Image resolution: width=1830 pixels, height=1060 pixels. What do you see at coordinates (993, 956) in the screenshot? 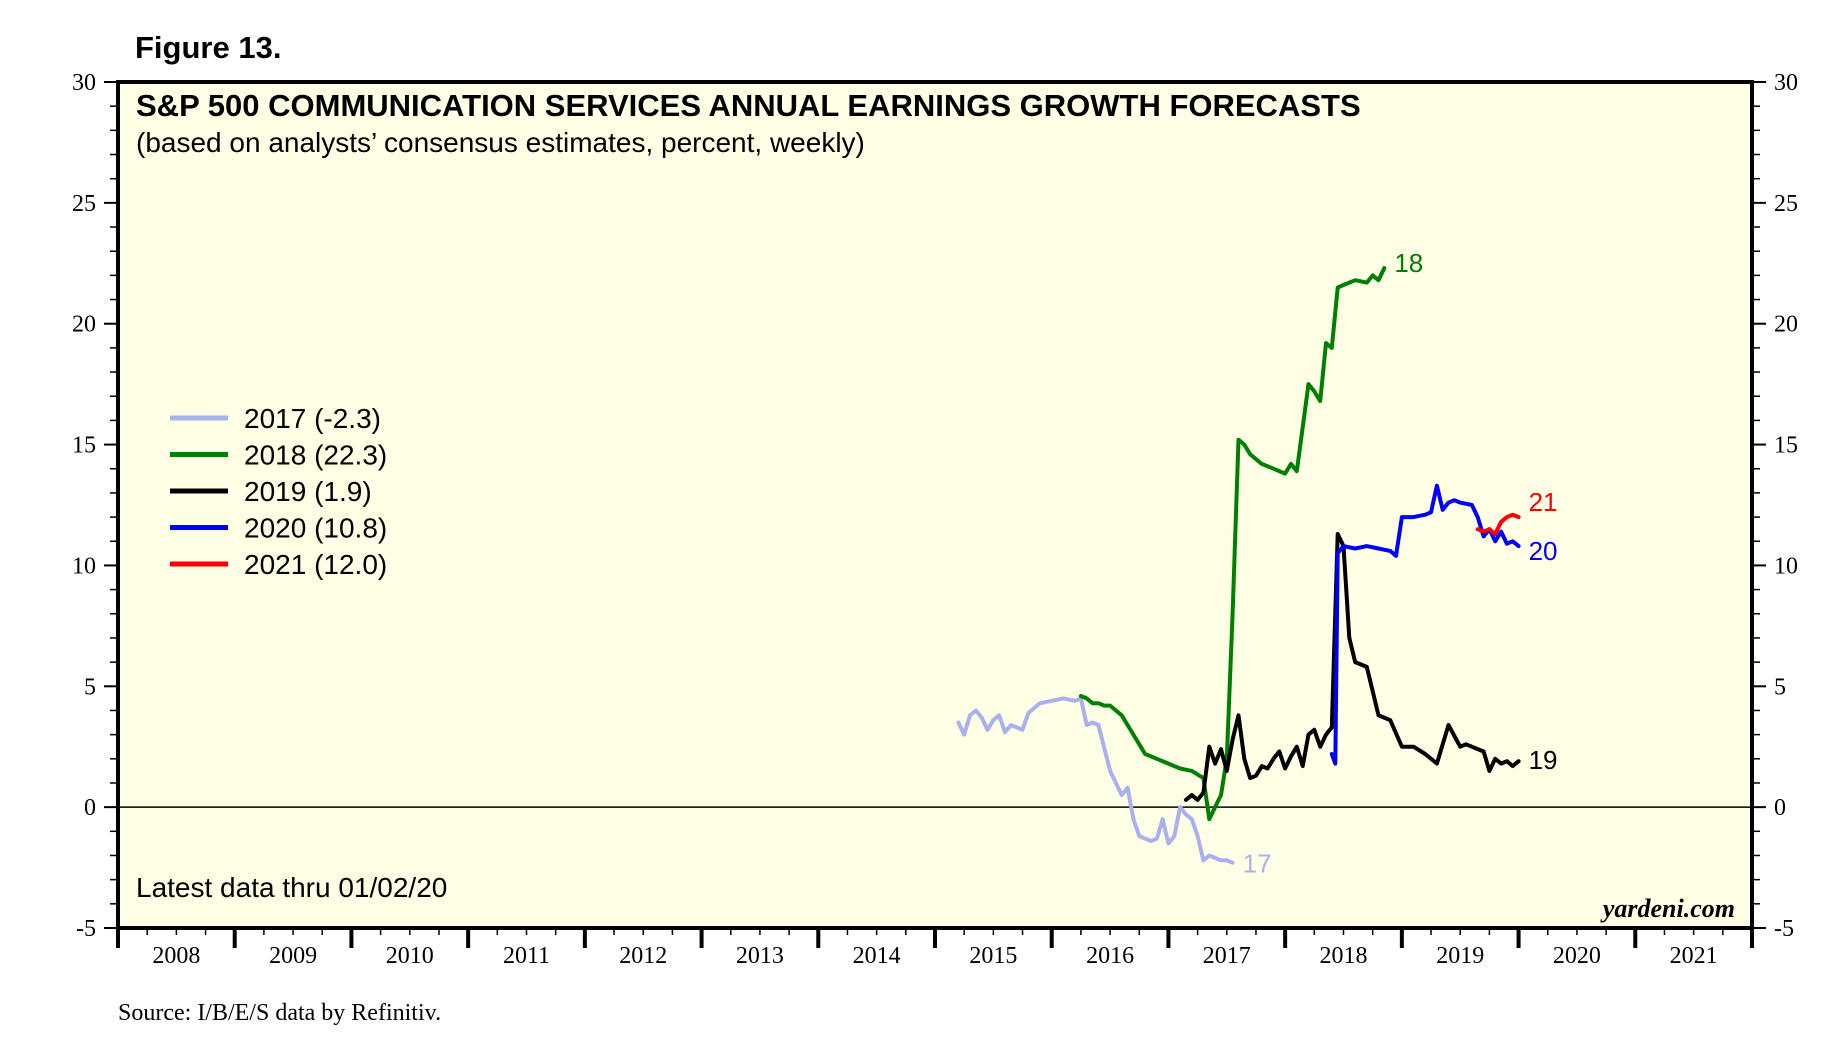
I see `x-tick-label: 2015` at bounding box center [993, 956].